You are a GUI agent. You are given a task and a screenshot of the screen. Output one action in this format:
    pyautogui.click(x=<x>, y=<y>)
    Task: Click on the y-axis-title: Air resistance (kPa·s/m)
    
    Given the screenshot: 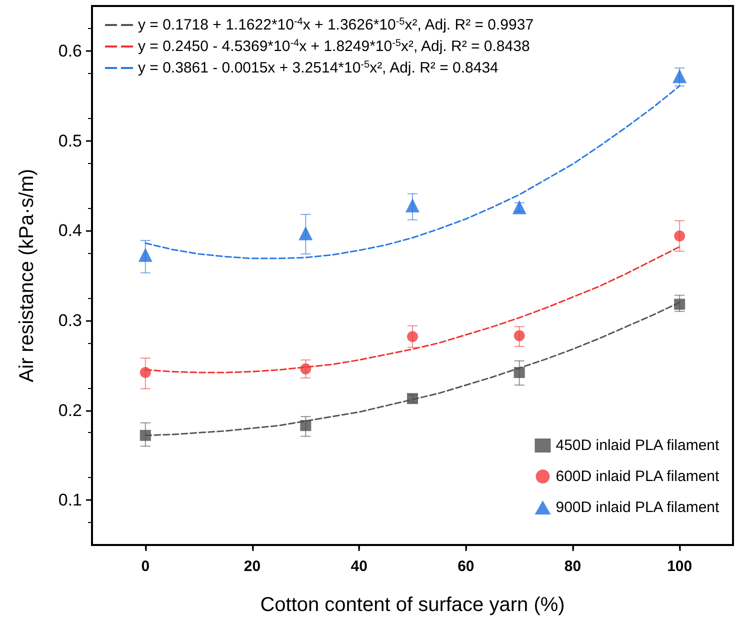 What is the action you would take?
    pyautogui.click(x=27, y=275)
    